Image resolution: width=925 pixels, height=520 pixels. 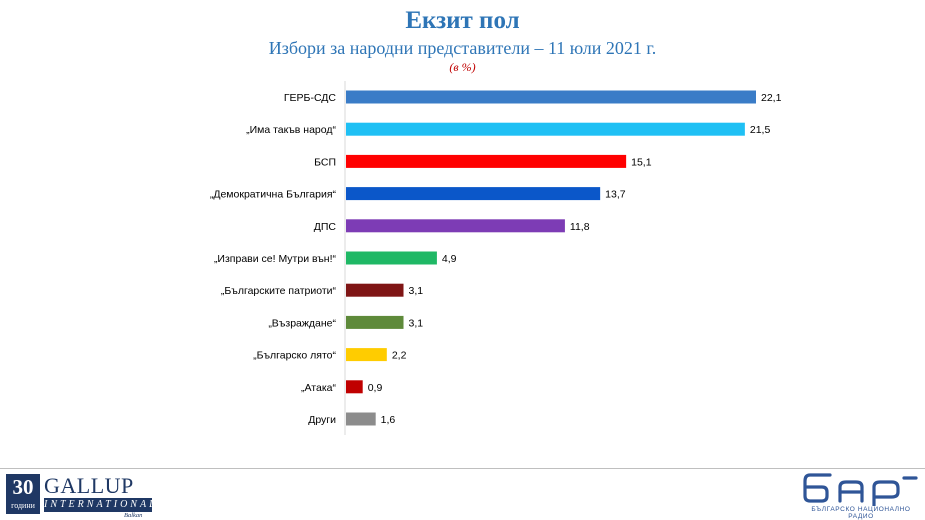 I want to click on category-label: ДПС, so click(x=325, y=227).